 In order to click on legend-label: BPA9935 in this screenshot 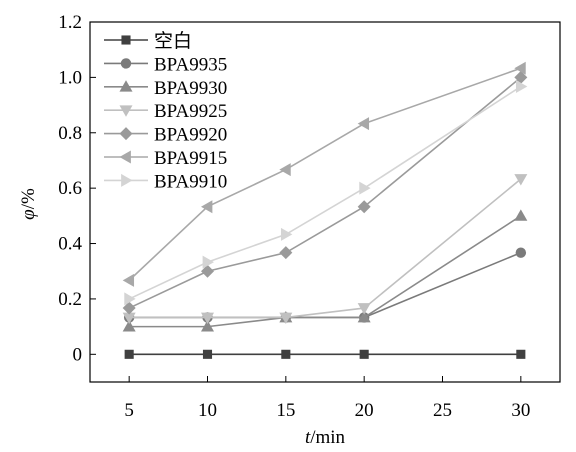, I will do `click(190, 64)`.